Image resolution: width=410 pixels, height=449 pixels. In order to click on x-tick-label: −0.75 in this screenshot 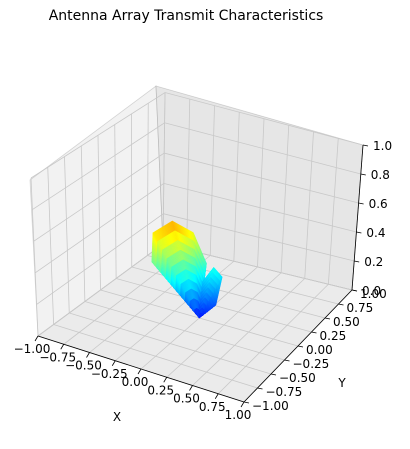, I will do `click(57, 357)`.